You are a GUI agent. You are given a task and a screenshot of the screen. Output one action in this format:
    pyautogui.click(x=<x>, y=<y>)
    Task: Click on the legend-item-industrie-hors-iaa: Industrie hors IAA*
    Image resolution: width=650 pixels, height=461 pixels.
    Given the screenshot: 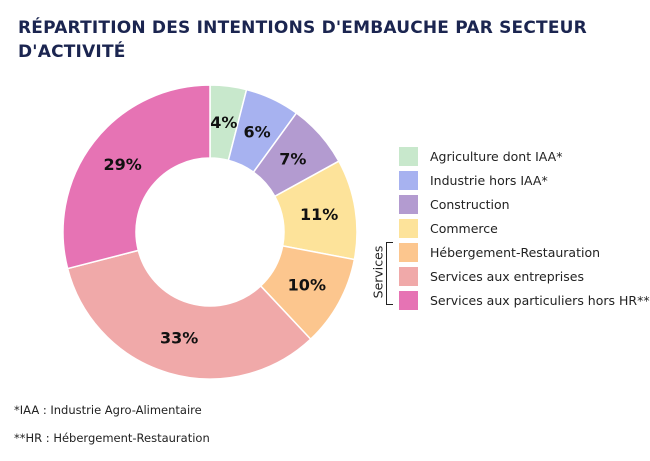 What is the action you would take?
    pyautogui.click(x=521, y=180)
    